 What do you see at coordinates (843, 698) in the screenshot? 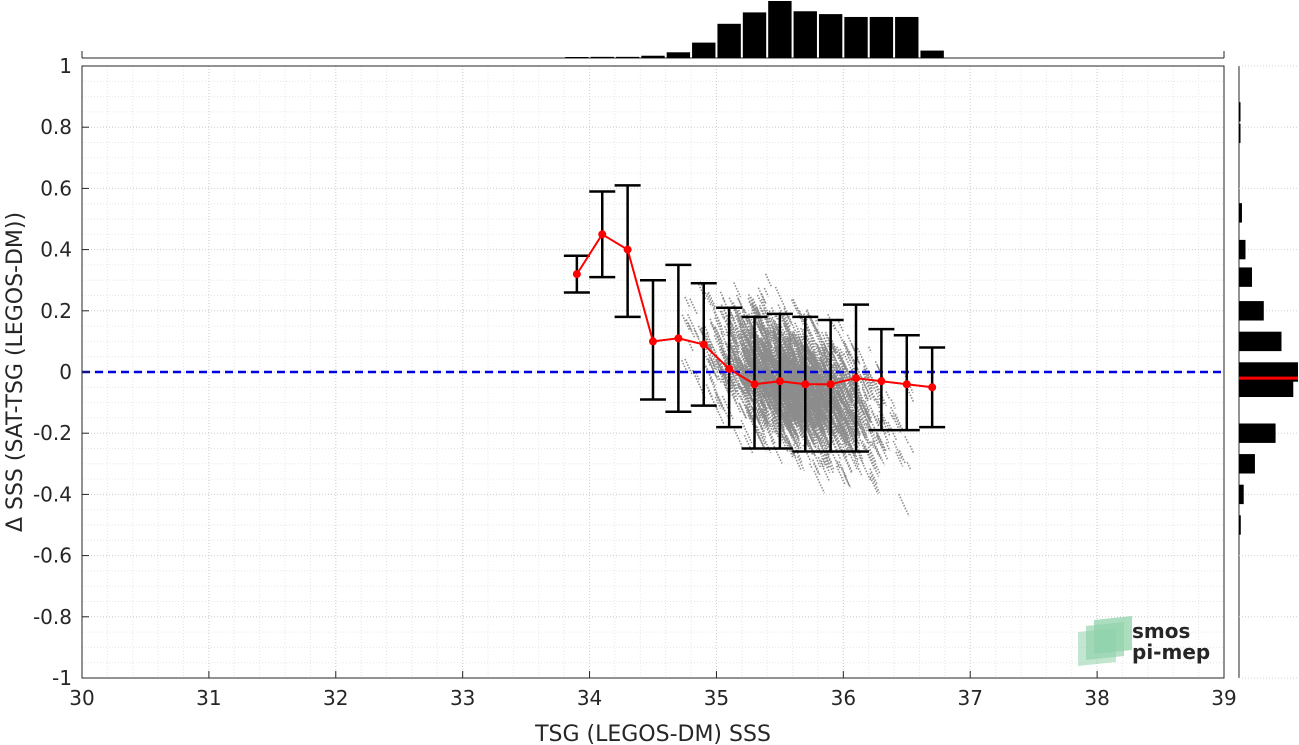
I see `x-tick-label: 36` at bounding box center [843, 698].